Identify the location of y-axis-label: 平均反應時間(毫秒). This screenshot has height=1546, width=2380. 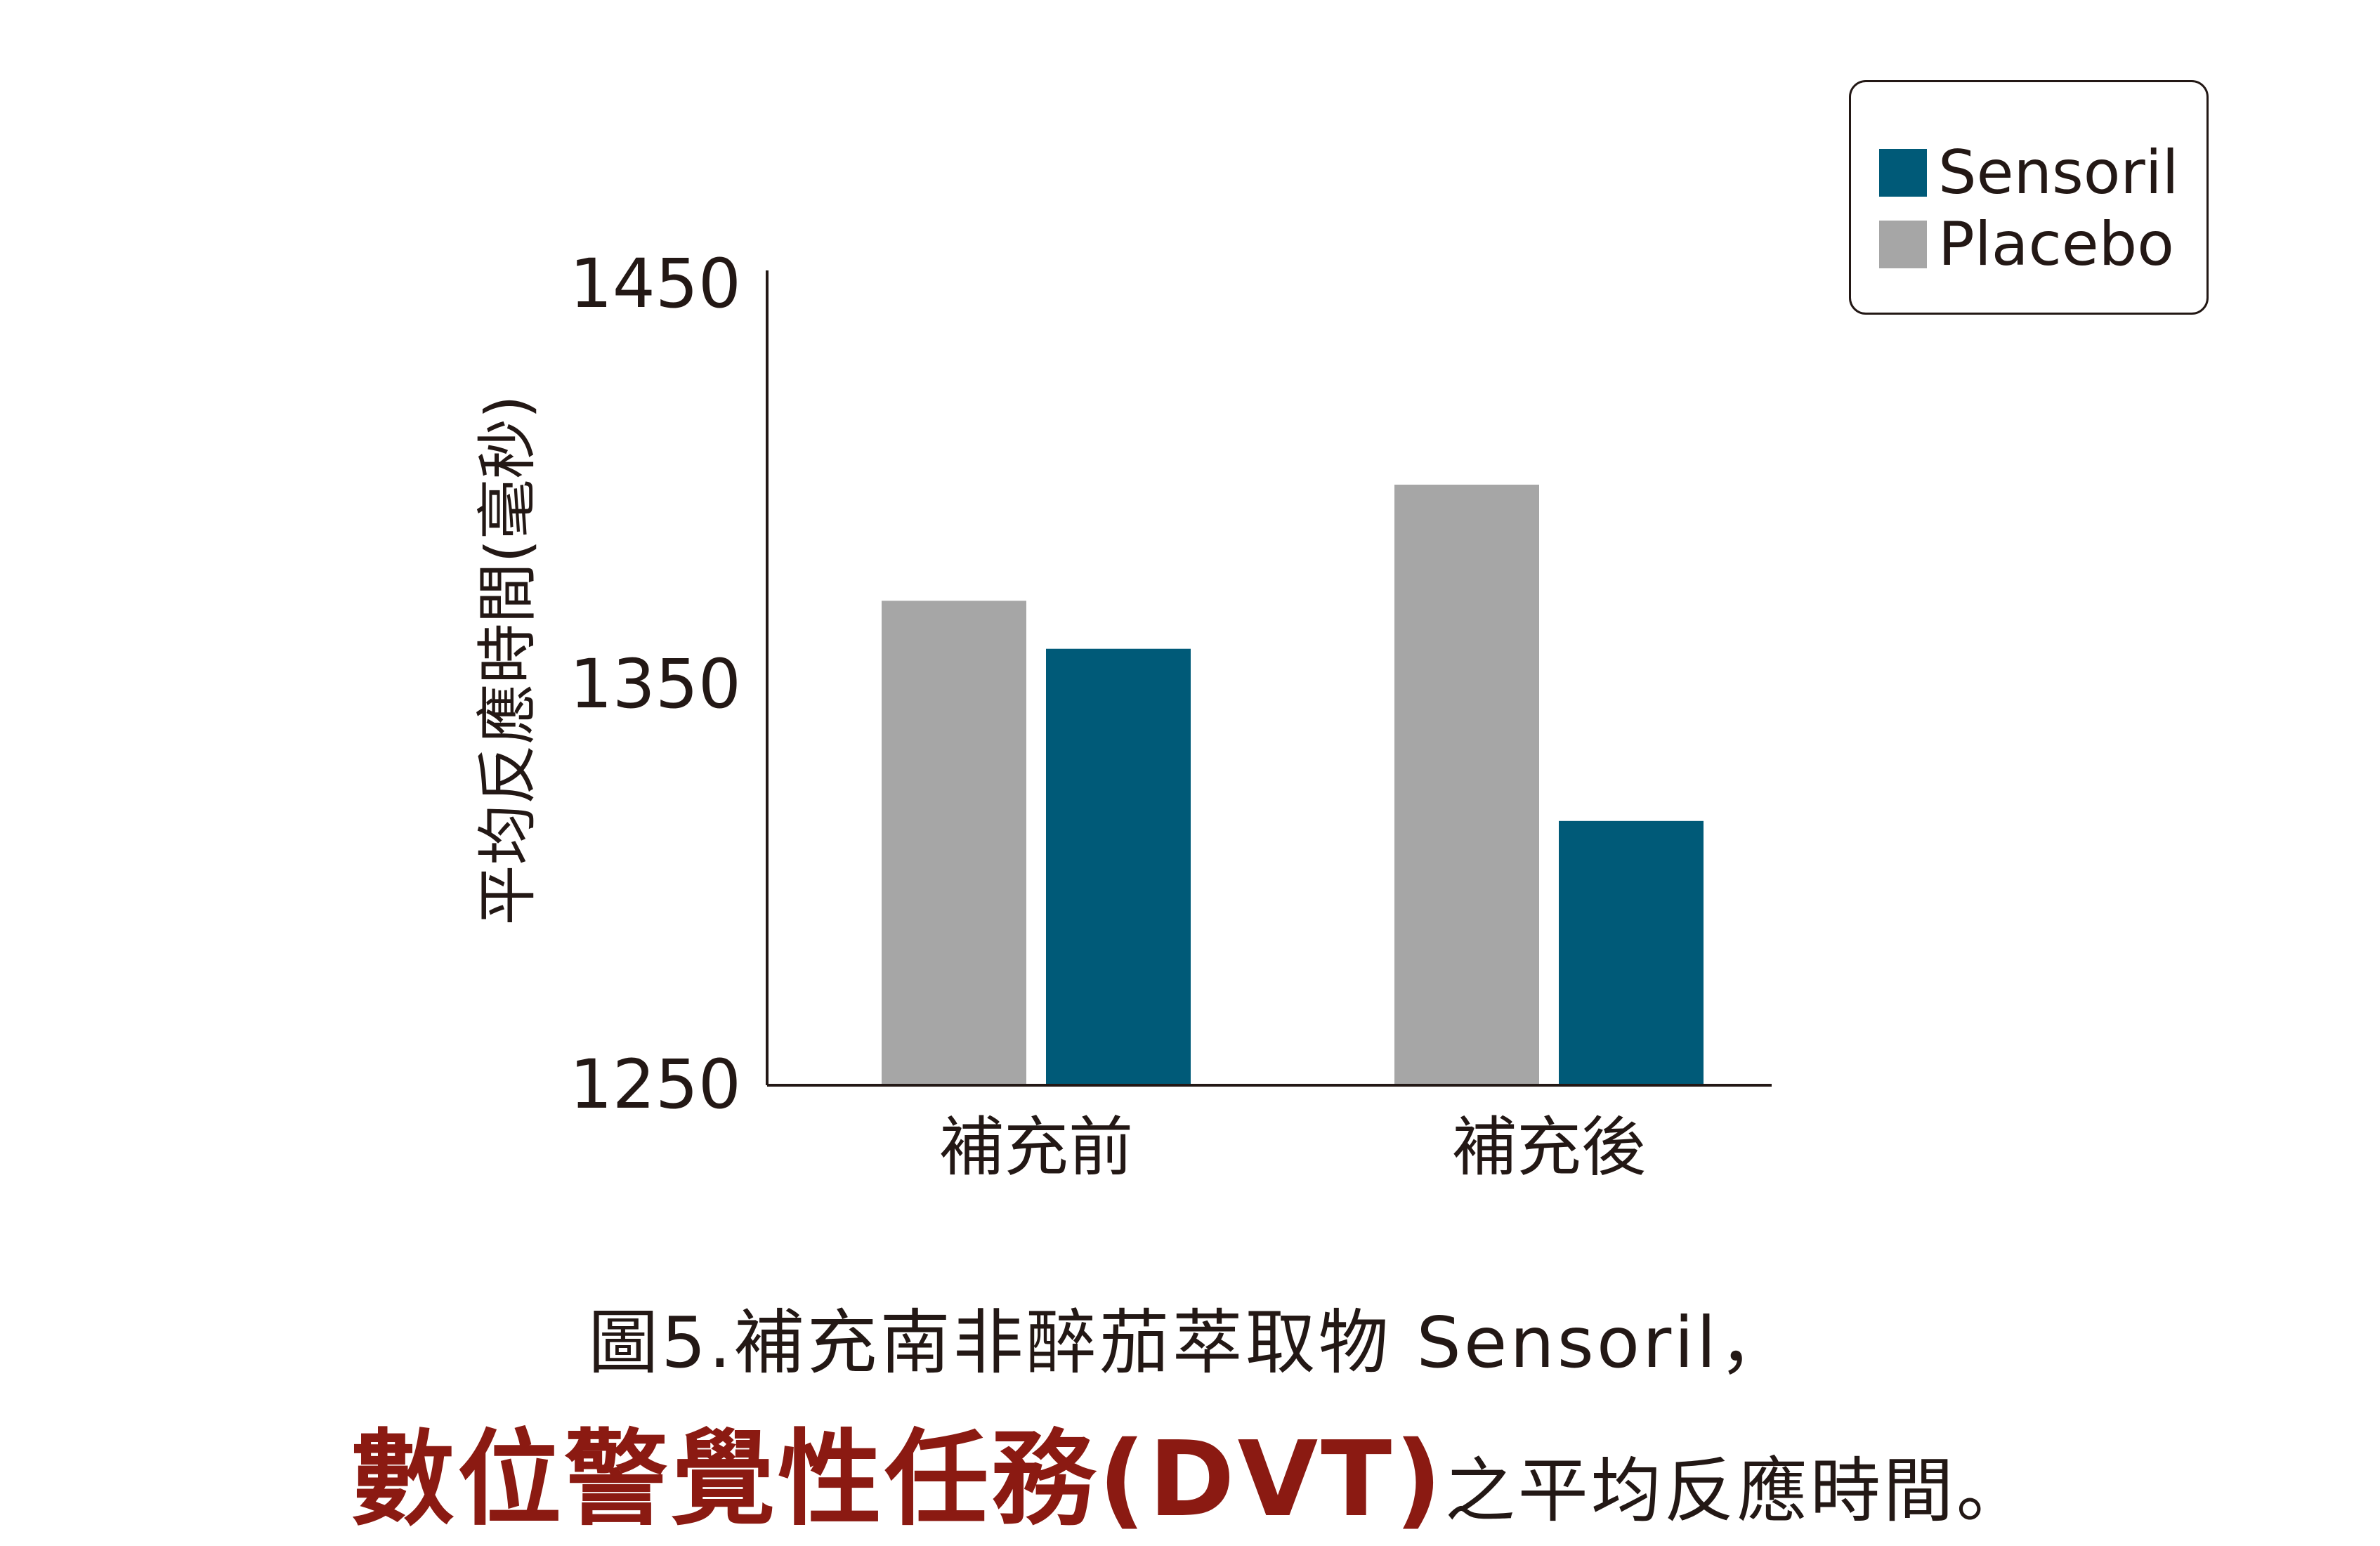
(508, 660).